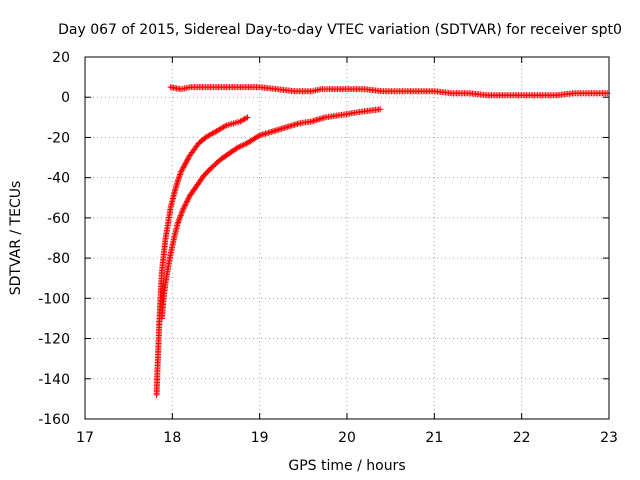 The width and height of the screenshot is (640, 480). What do you see at coordinates (389, 91) in the screenshot?
I see `series-arc-c` at bounding box center [389, 91].